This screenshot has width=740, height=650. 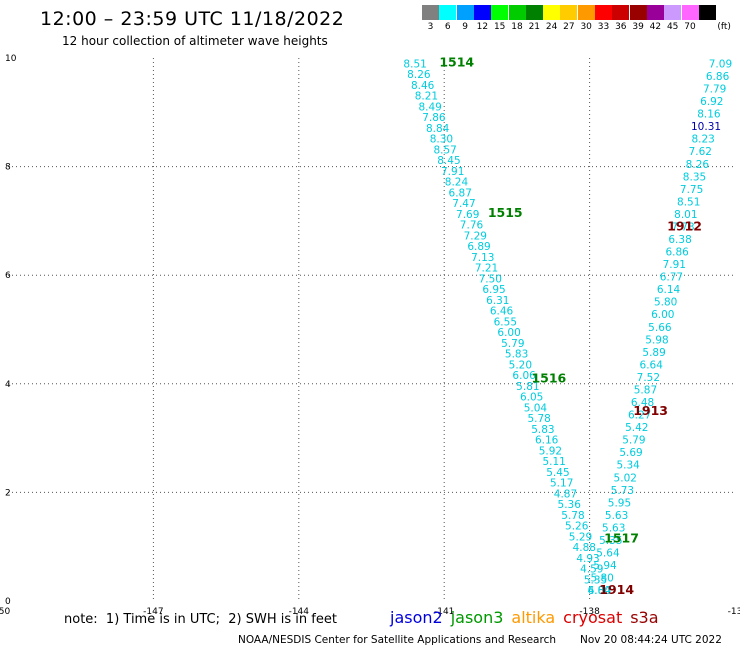 What do you see at coordinates (595, 580) in the screenshot?
I see `track-a-point: 5.35` at bounding box center [595, 580].